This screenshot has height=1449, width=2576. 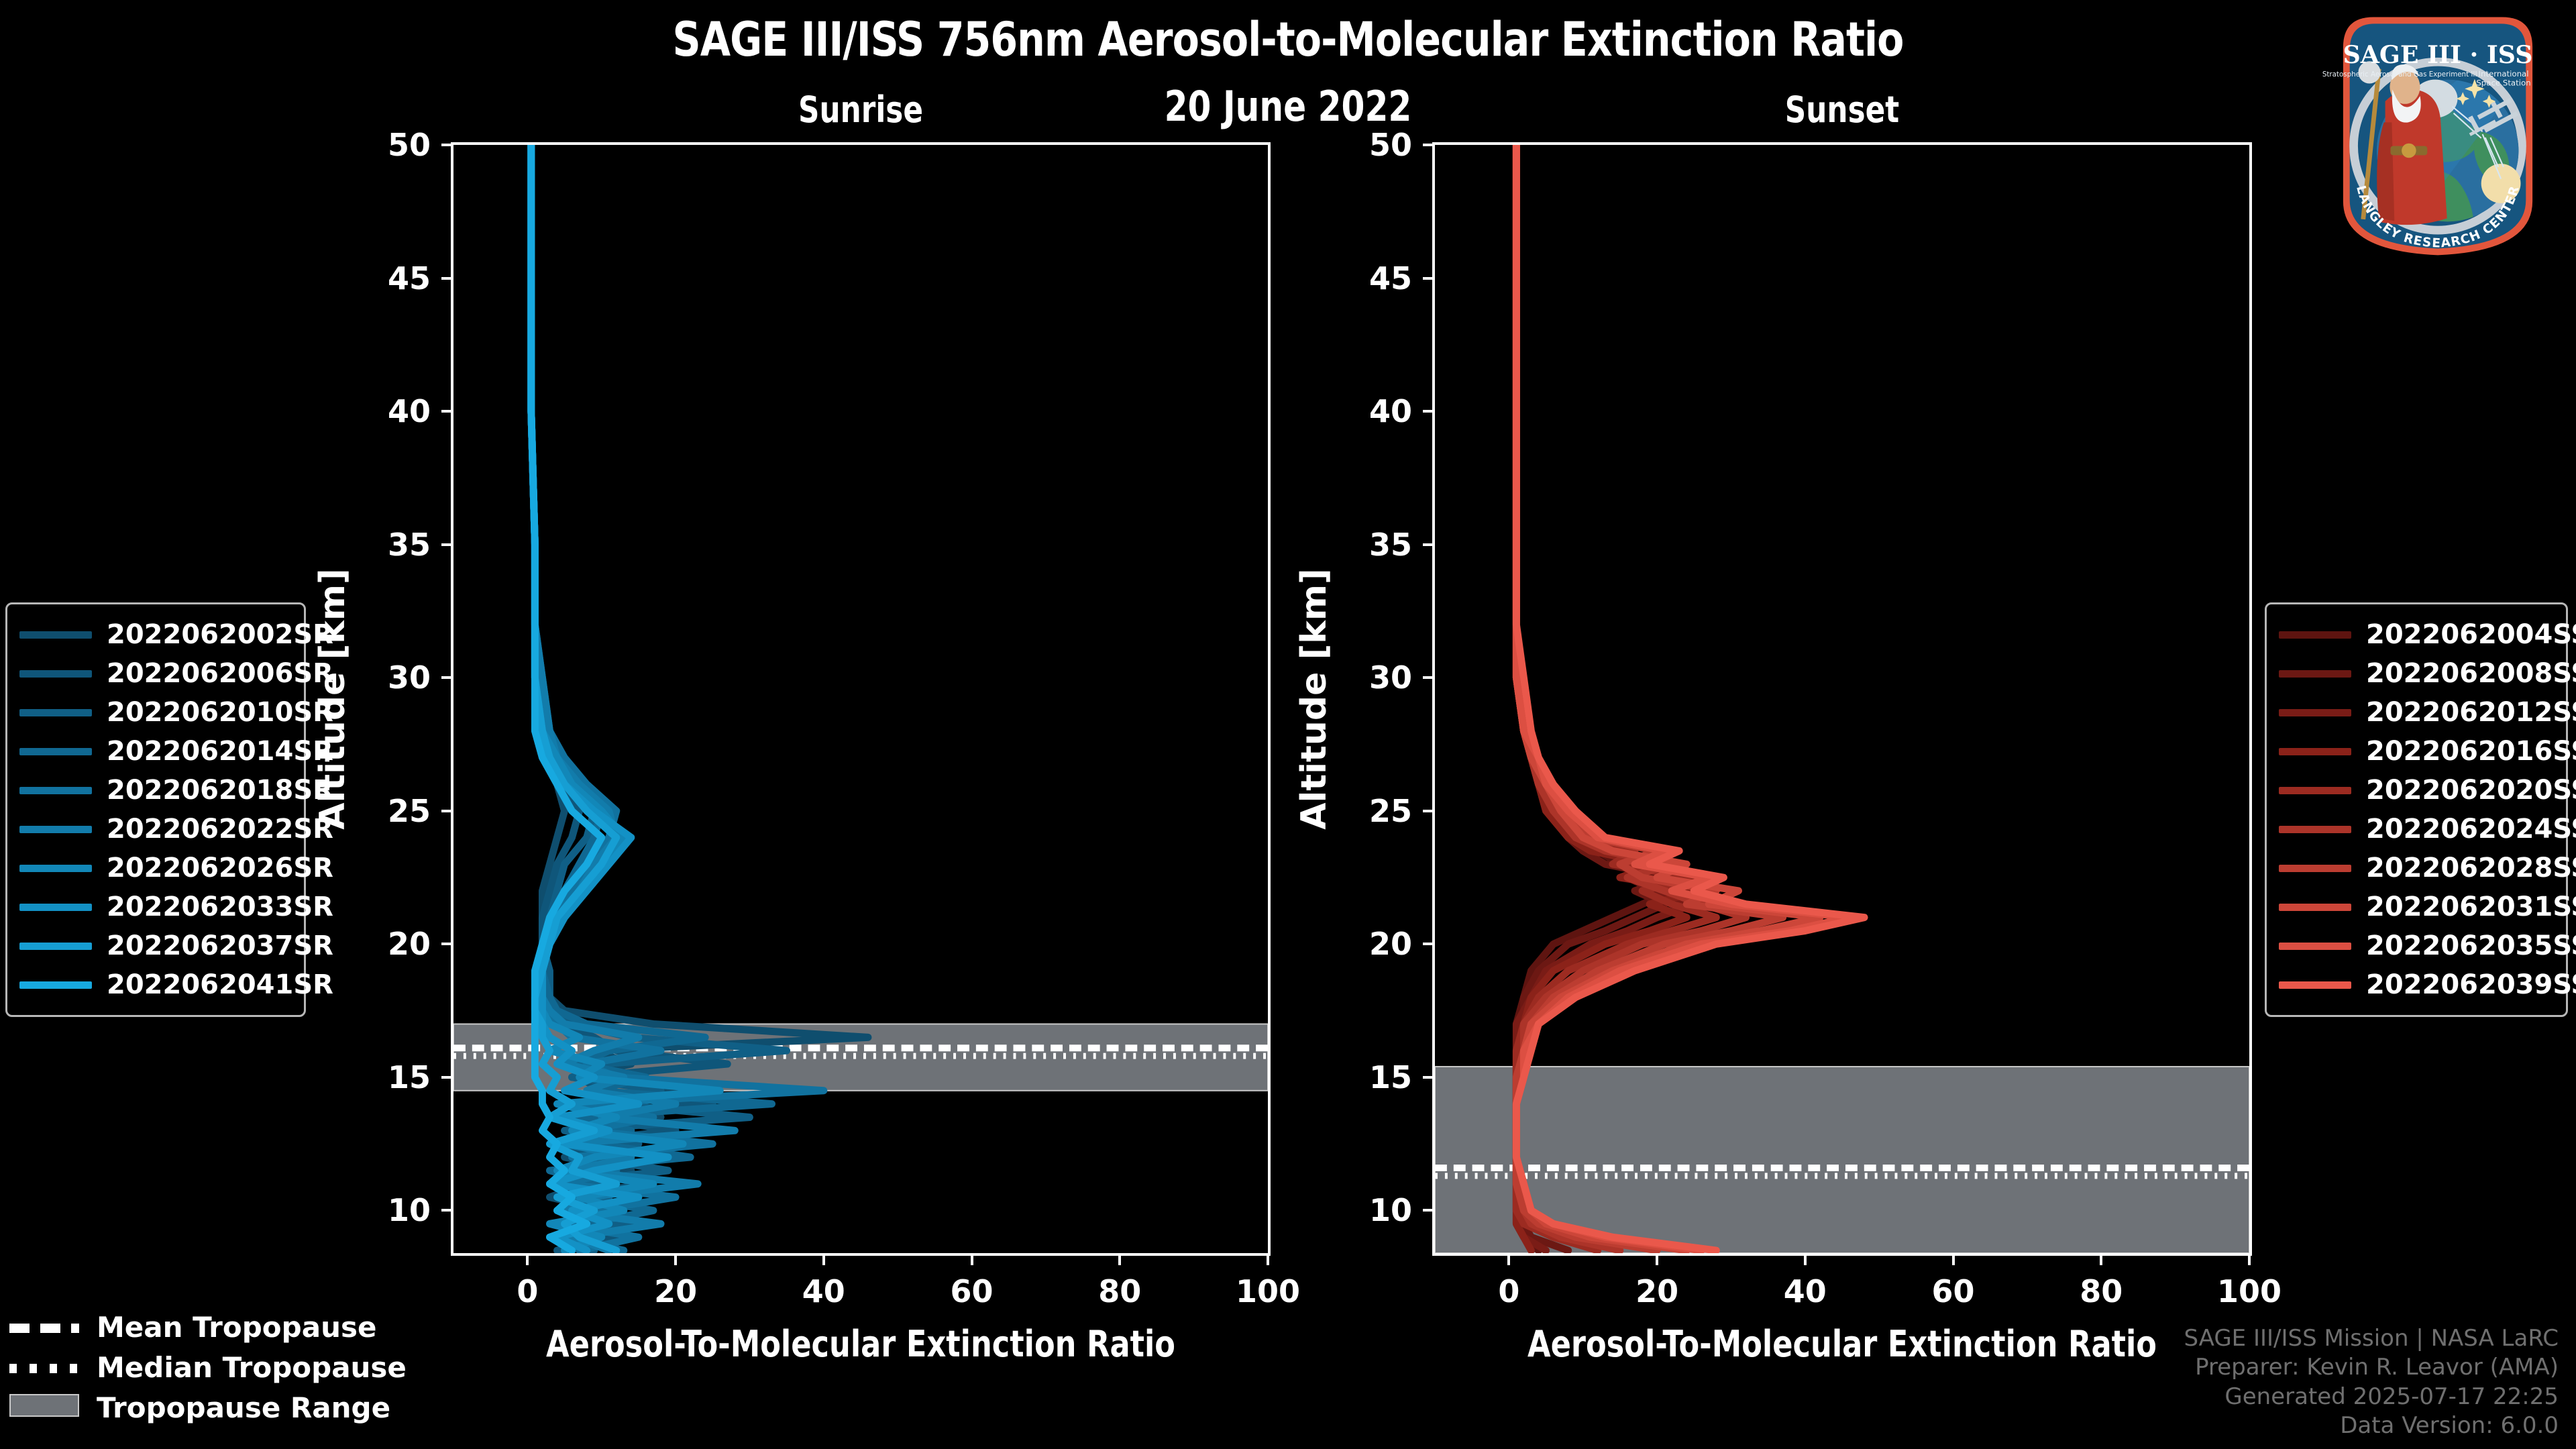 I want to click on legend-item-label: 2022062026SR, so click(x=220, y=868).